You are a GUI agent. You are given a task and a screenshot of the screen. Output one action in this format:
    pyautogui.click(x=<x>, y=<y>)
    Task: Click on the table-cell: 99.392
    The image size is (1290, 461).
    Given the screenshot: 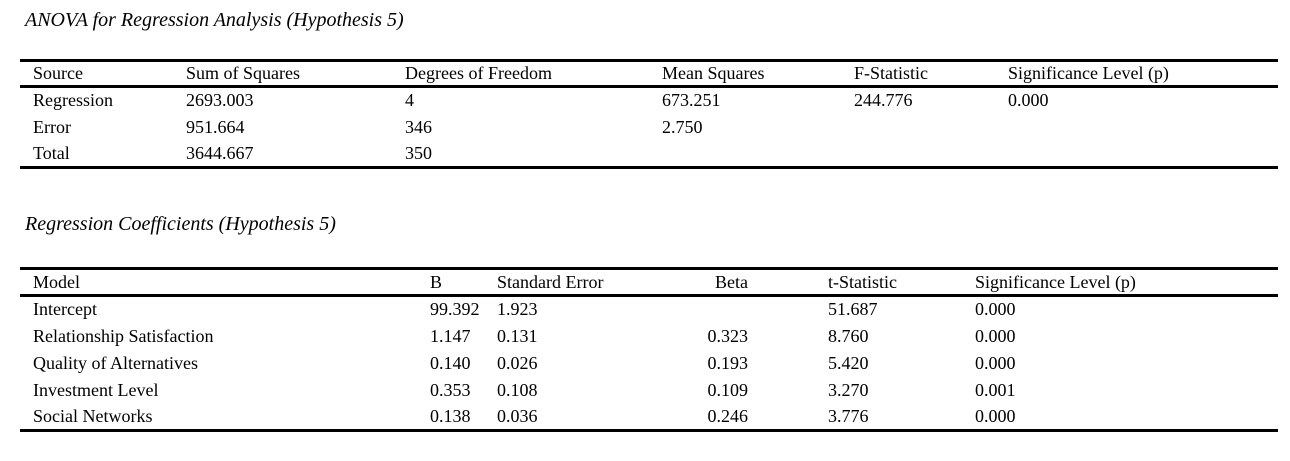 What is the action you would take?
    pyautogui.click(x=455, y=309)
    